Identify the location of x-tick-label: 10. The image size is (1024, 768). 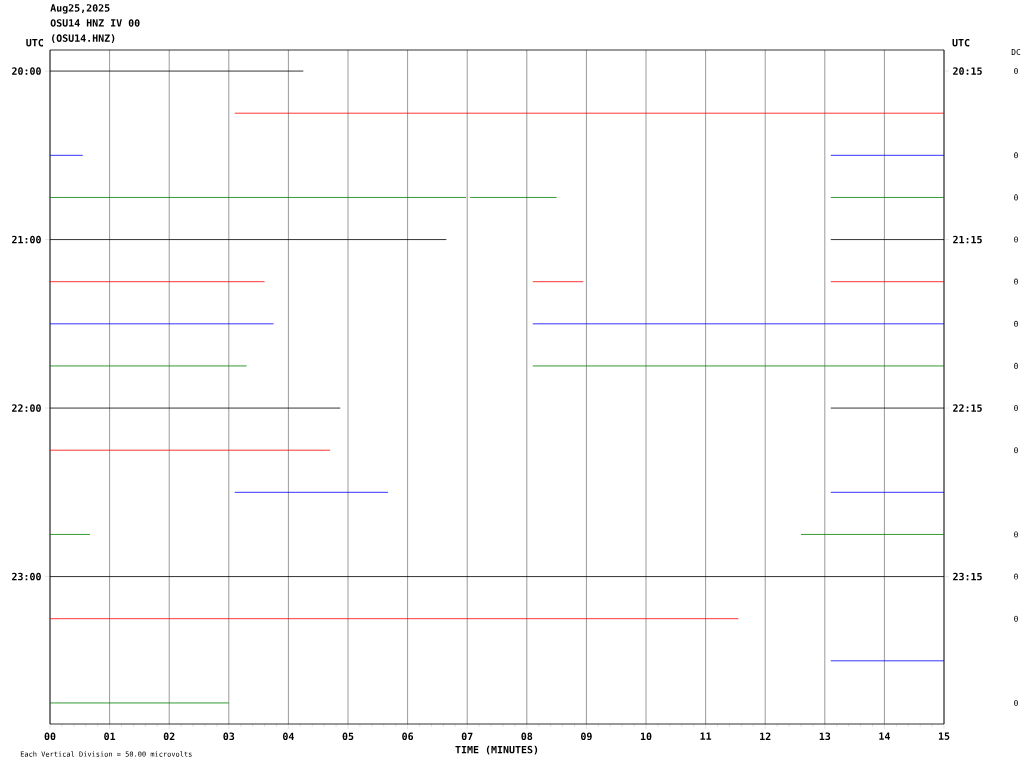
(646, 736).